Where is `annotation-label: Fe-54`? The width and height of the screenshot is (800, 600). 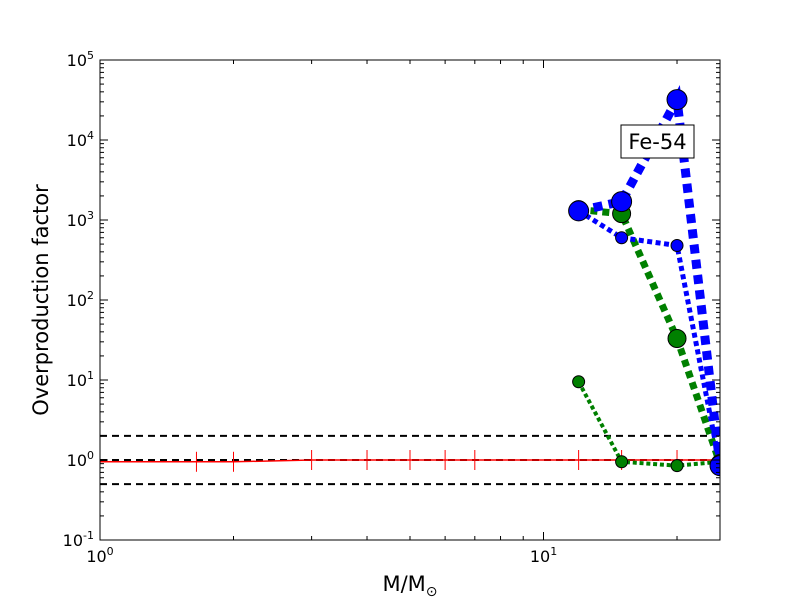 annotation-label: Fe-54 is located at coordinates (657, 142).